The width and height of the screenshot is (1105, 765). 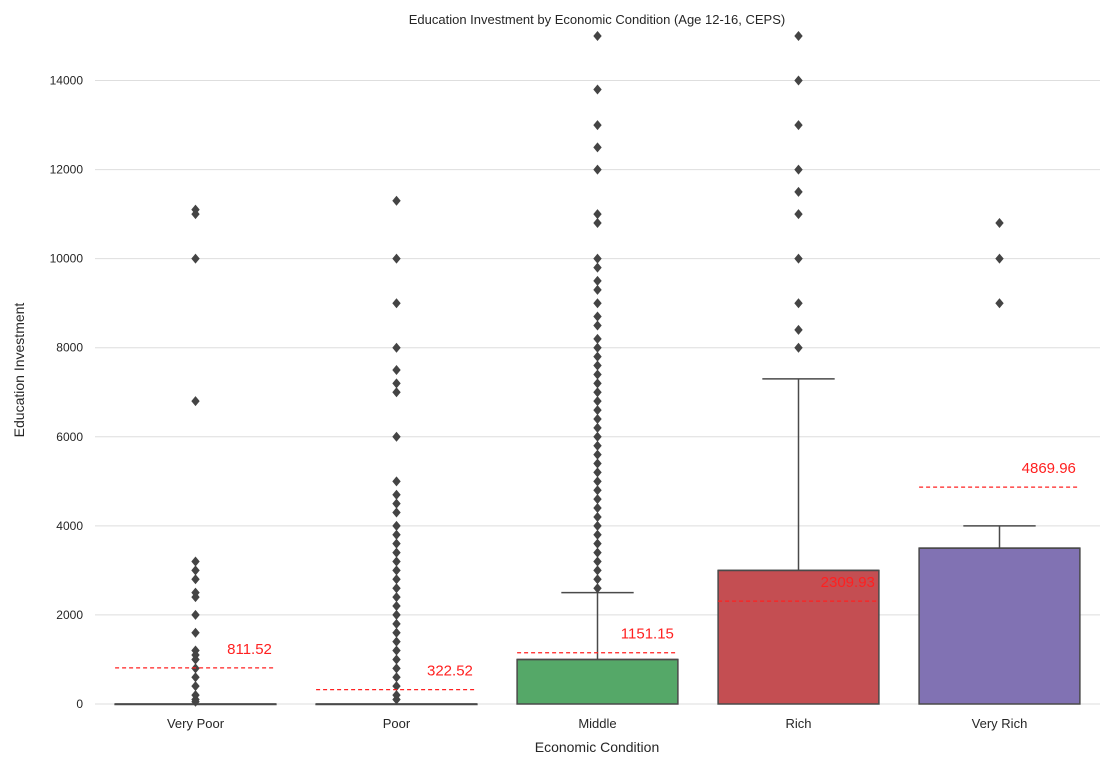 I want to click on x-tick-label: Rich, so click(x=798, y=723).